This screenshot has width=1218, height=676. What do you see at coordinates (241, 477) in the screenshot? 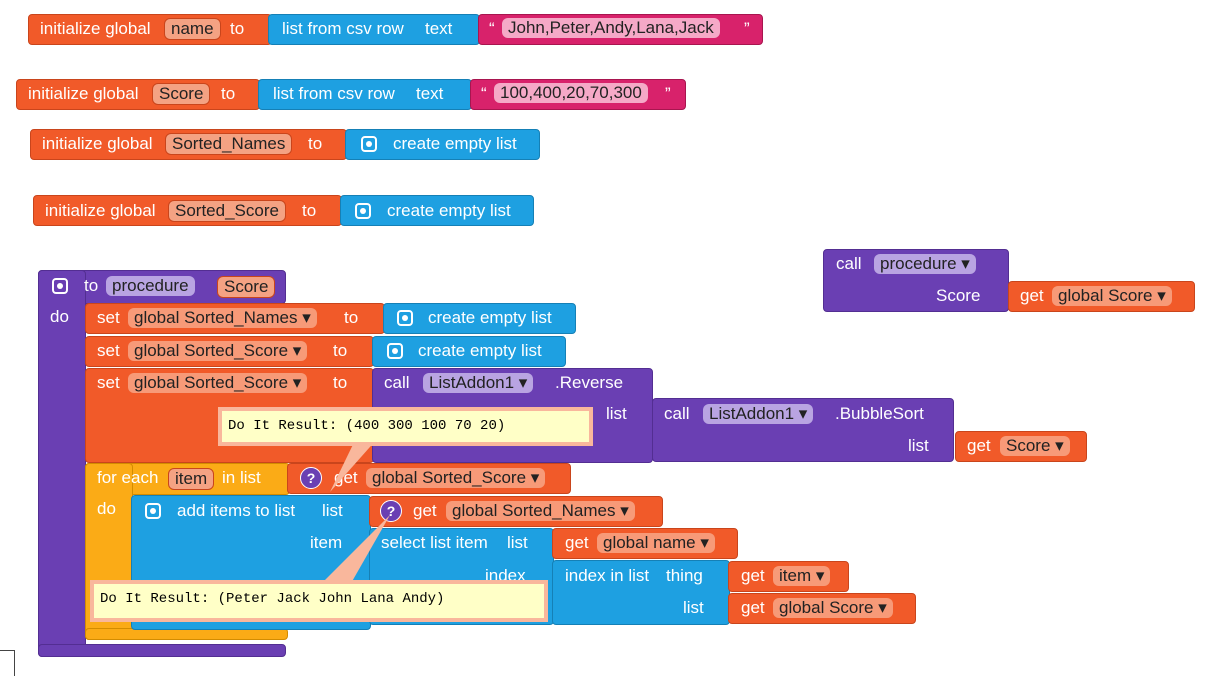
I see `label: in list` at bounding box center [241, 477].